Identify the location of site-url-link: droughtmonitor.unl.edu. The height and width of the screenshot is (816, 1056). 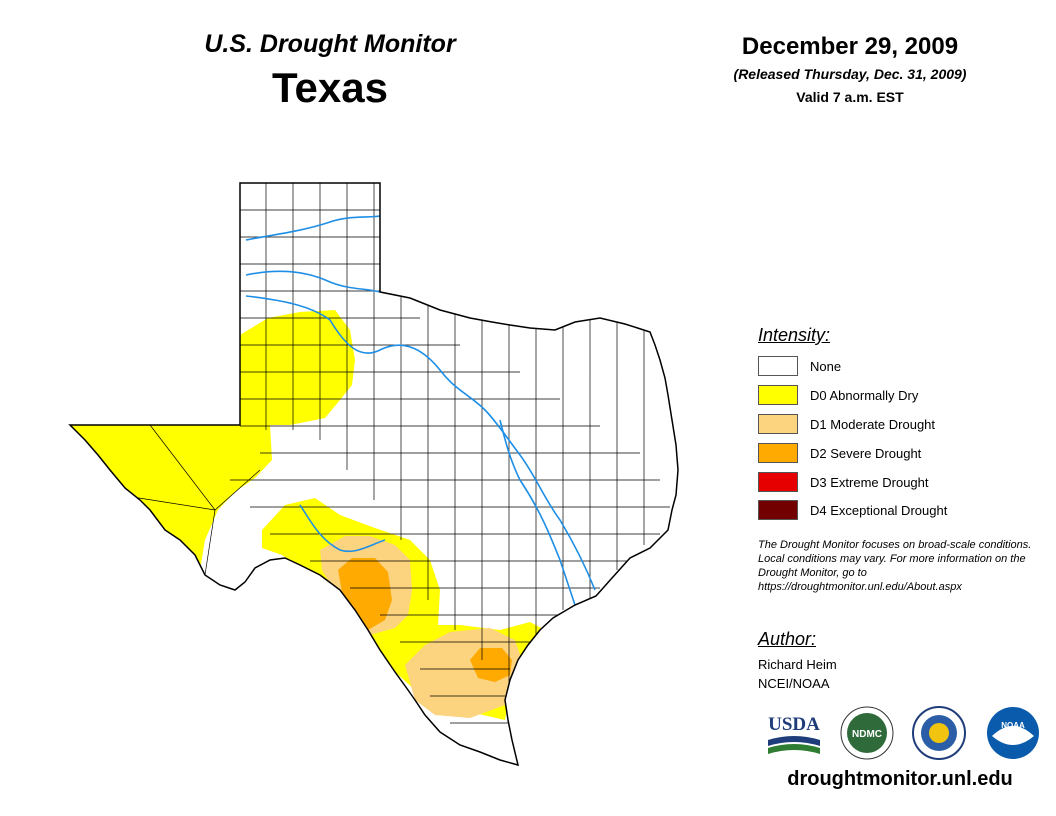
(900, 779).